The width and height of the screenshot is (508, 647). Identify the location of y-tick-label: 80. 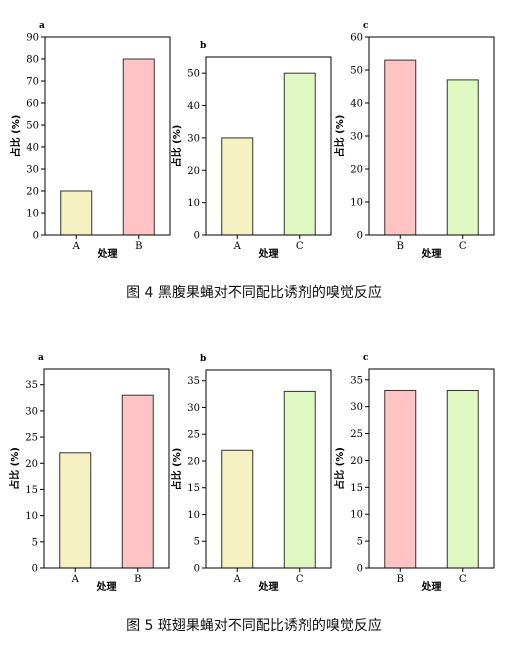
(32, 60).